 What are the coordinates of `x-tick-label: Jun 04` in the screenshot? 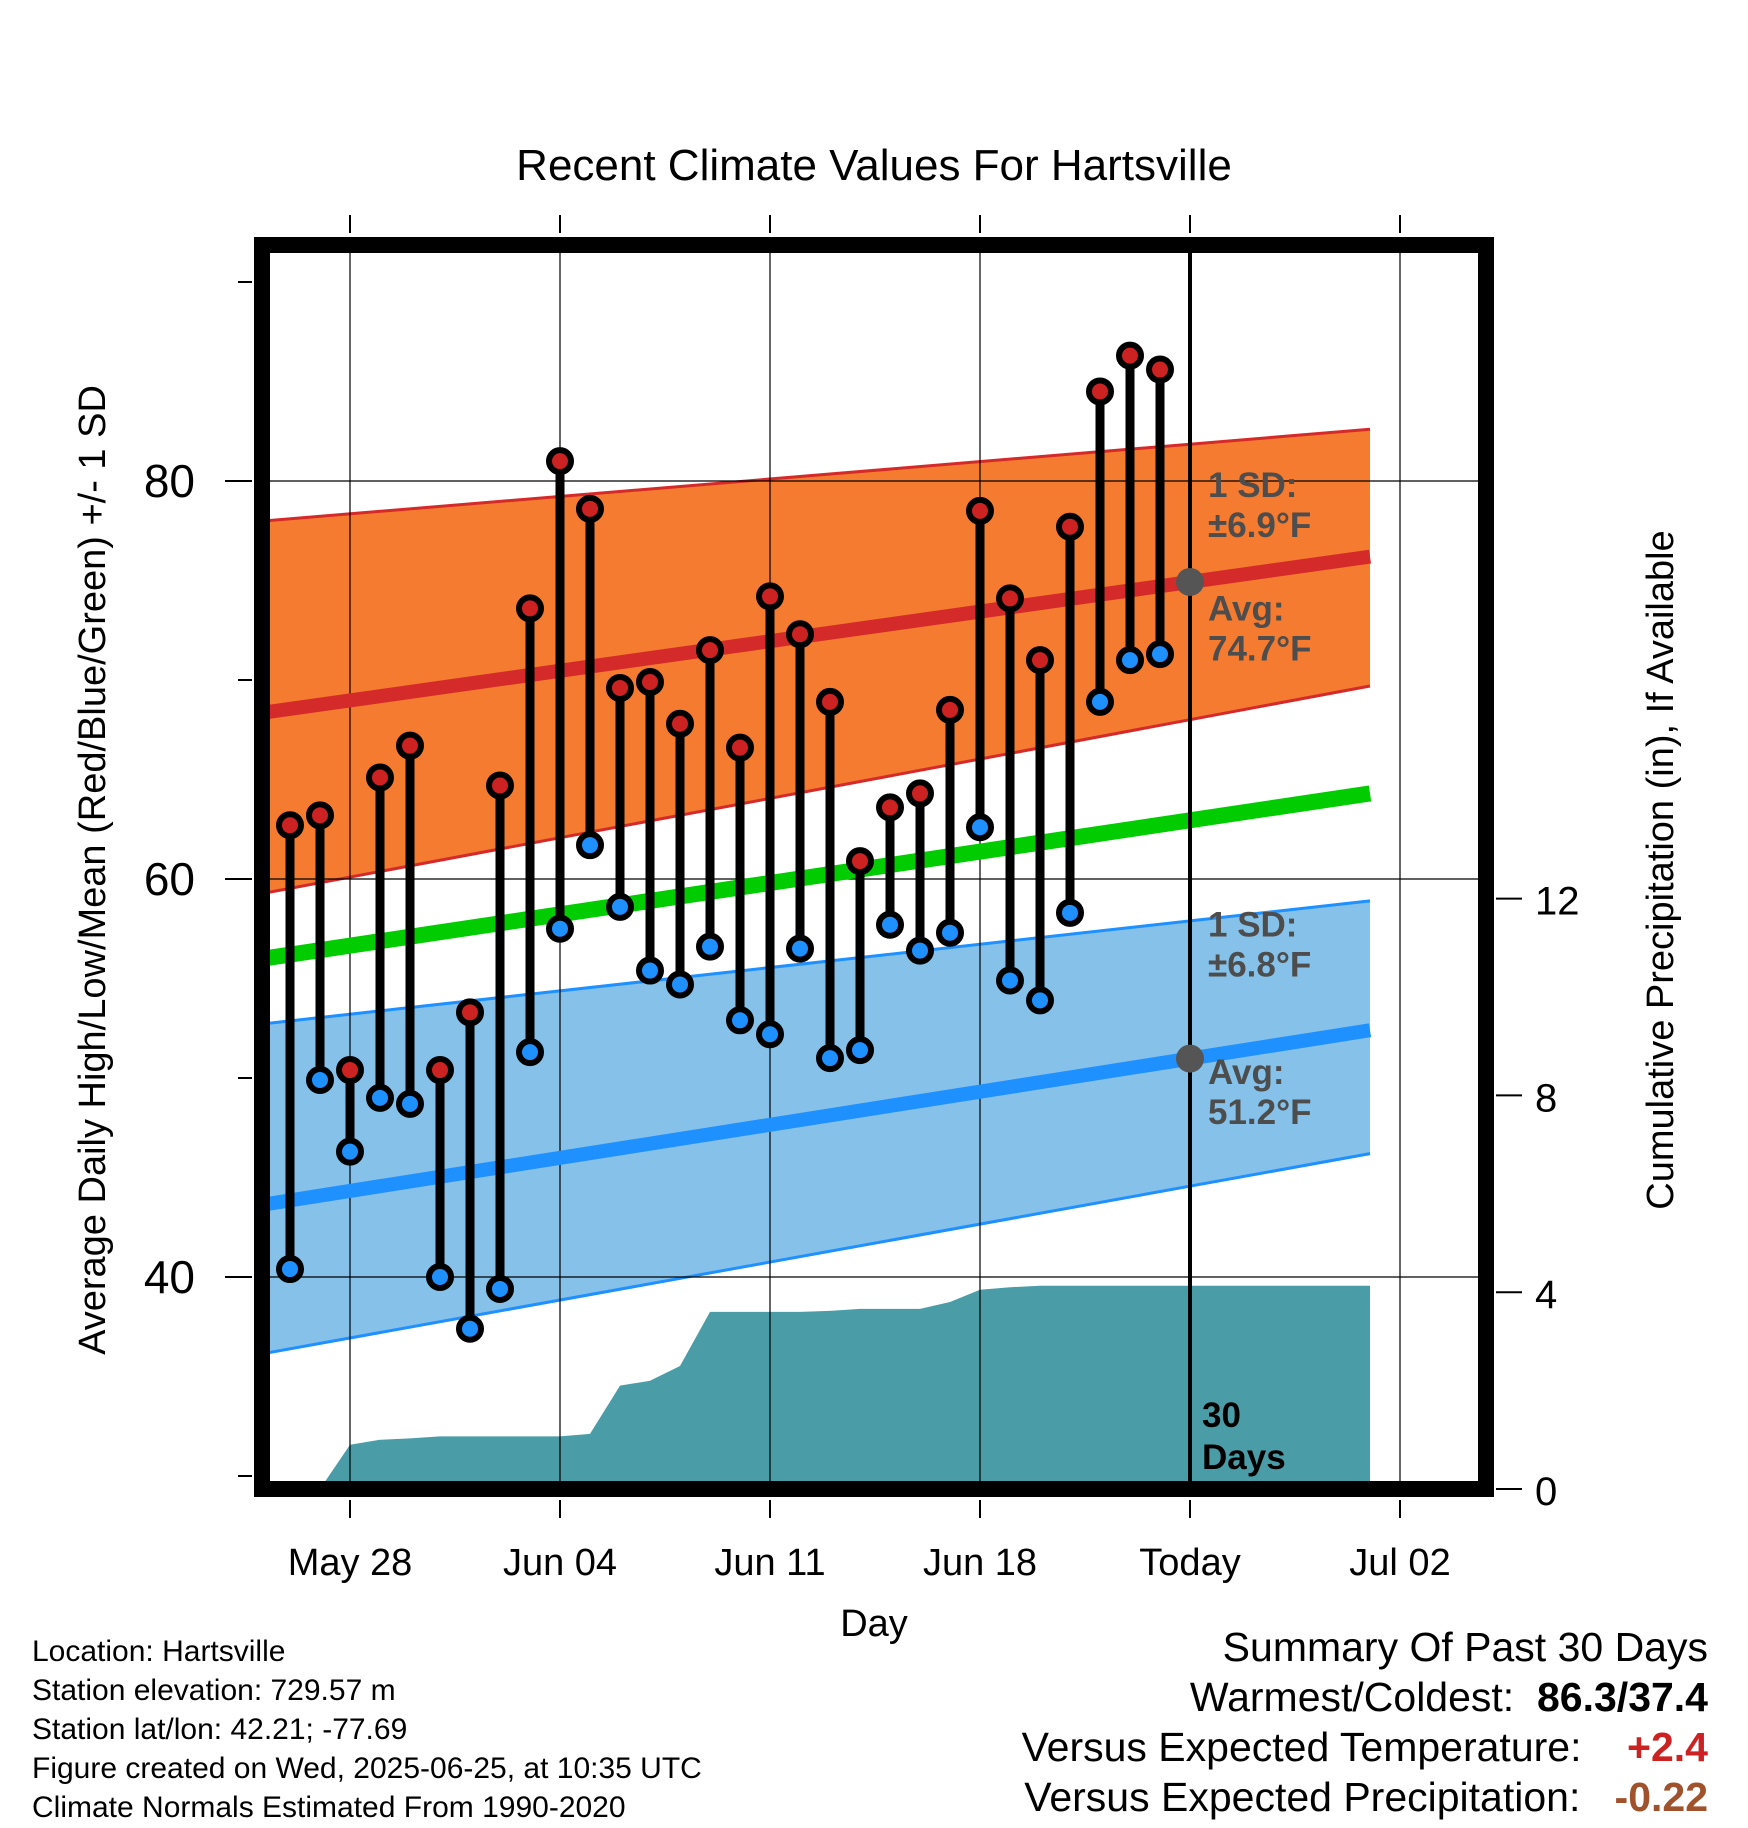 It's located at (560, 1563).